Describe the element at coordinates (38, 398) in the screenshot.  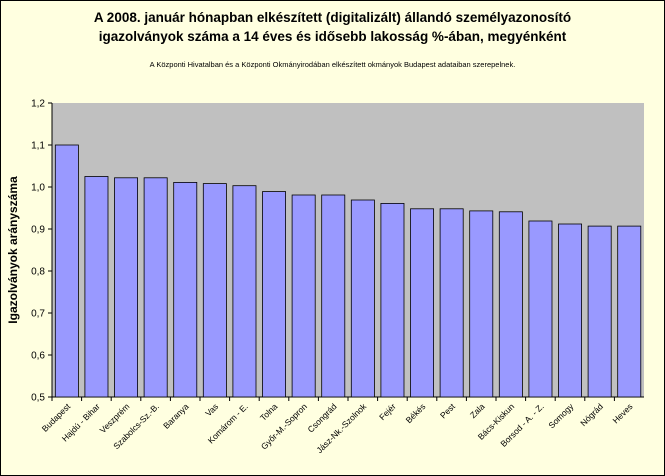
I see `y-tick-label: 0,5` at that location.